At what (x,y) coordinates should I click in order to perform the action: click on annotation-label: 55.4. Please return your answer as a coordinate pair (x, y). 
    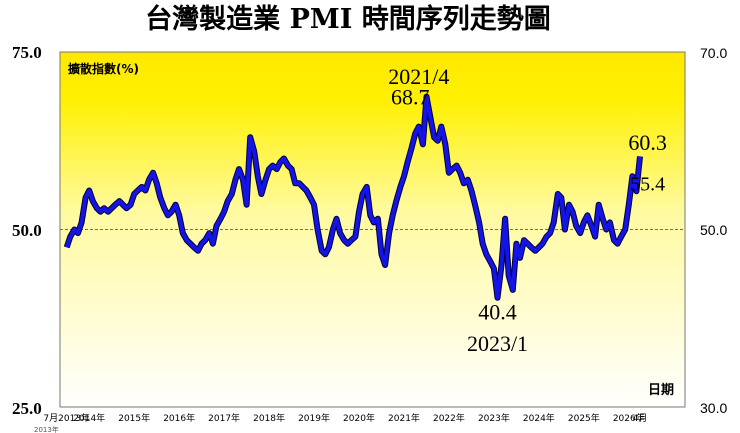
    Looking at the image, I should click on (647, 184).